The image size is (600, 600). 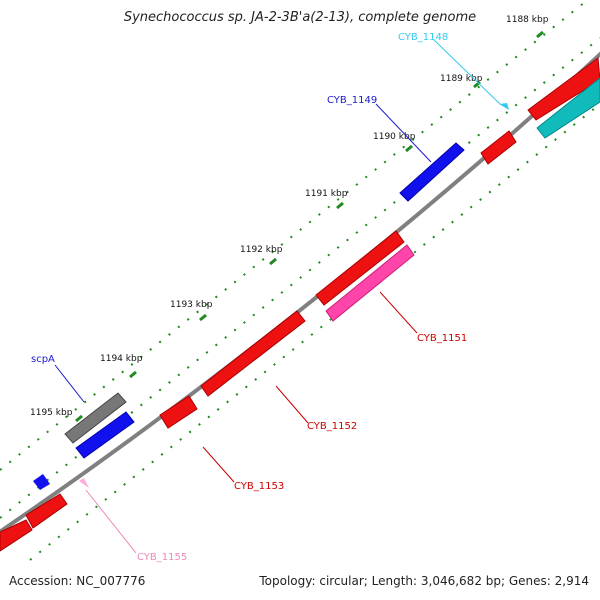 I want to click on gene-label-cyb-1149: CYB_1149, so click(x=352, y=100).